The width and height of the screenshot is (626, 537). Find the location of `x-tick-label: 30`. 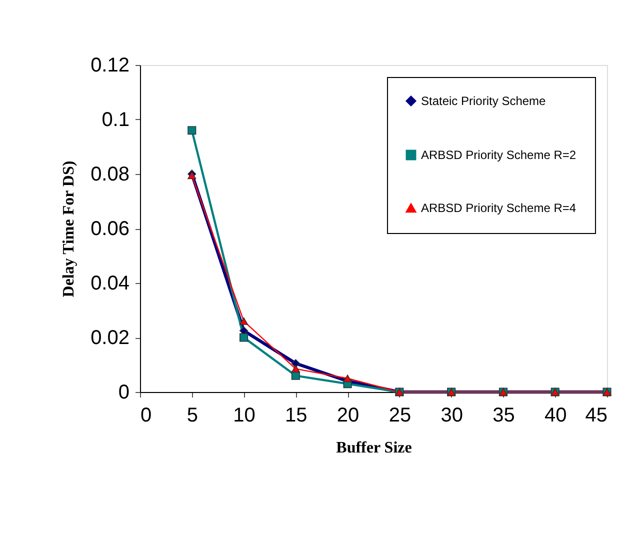

x-tick-label: 30 is located at coordinates (451, 415).